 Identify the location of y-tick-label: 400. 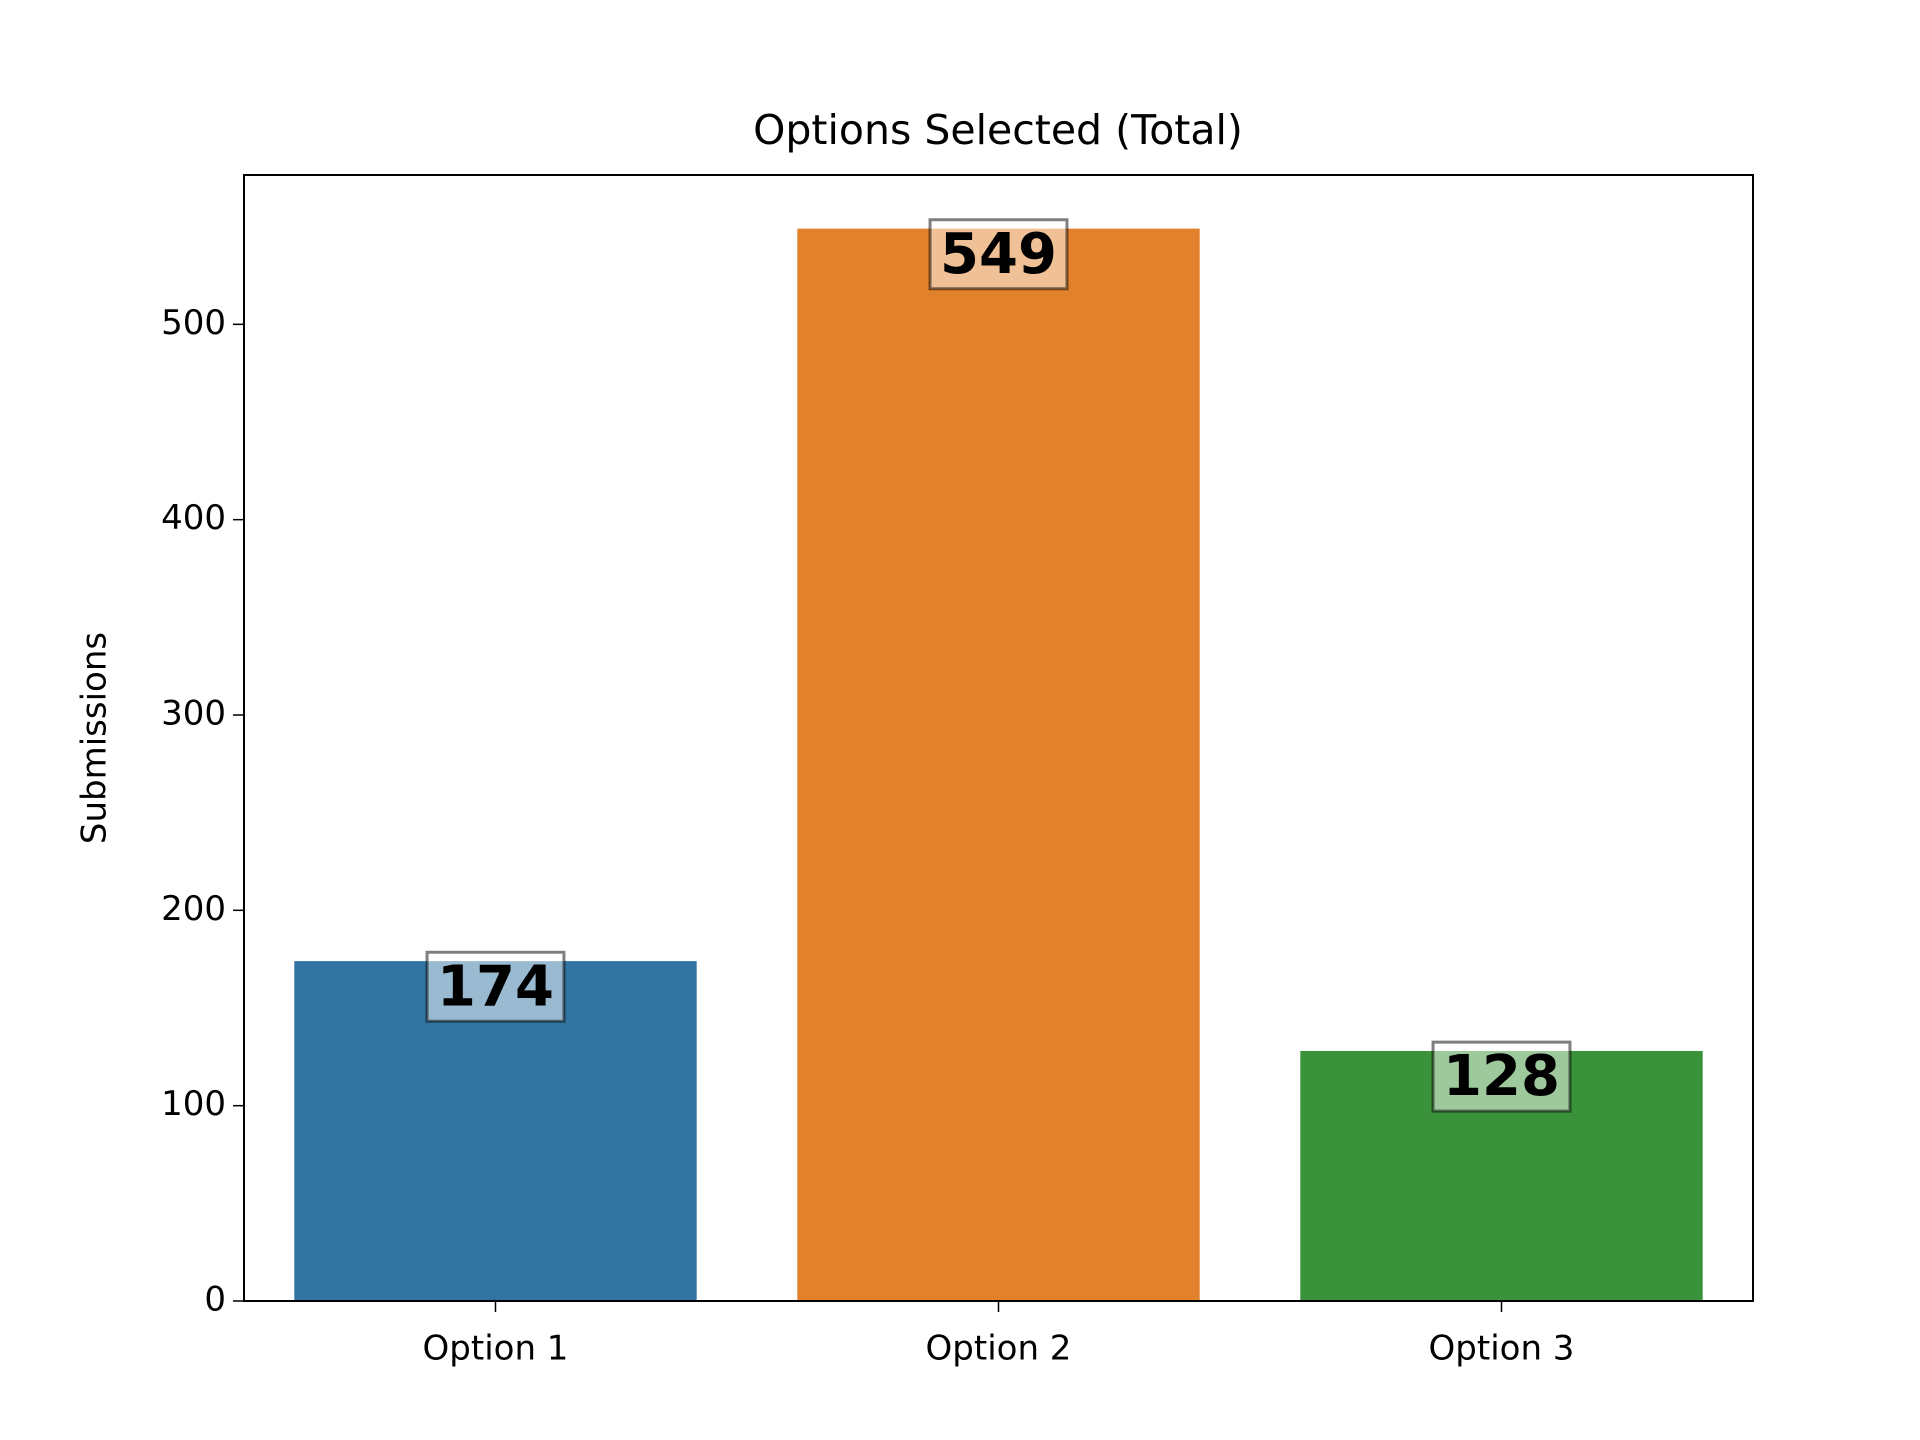
(193, 518).